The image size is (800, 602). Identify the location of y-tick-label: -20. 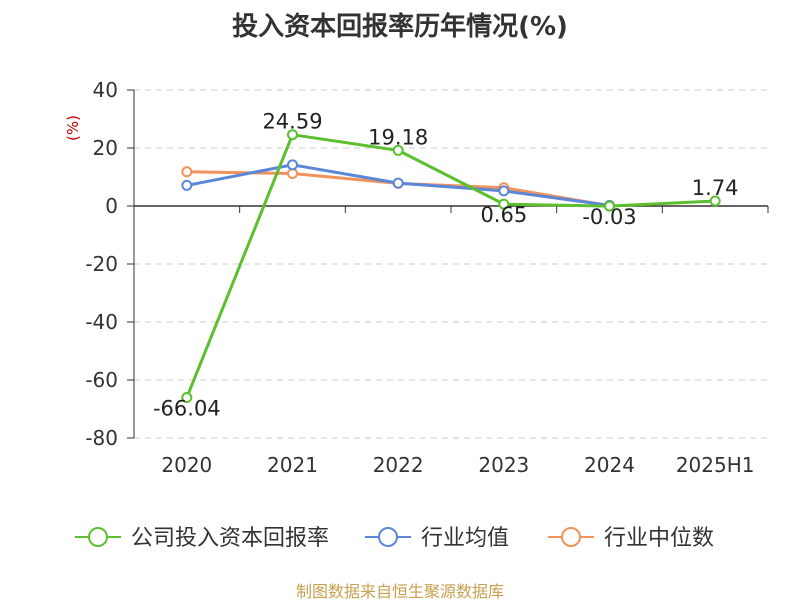
(101, 264).